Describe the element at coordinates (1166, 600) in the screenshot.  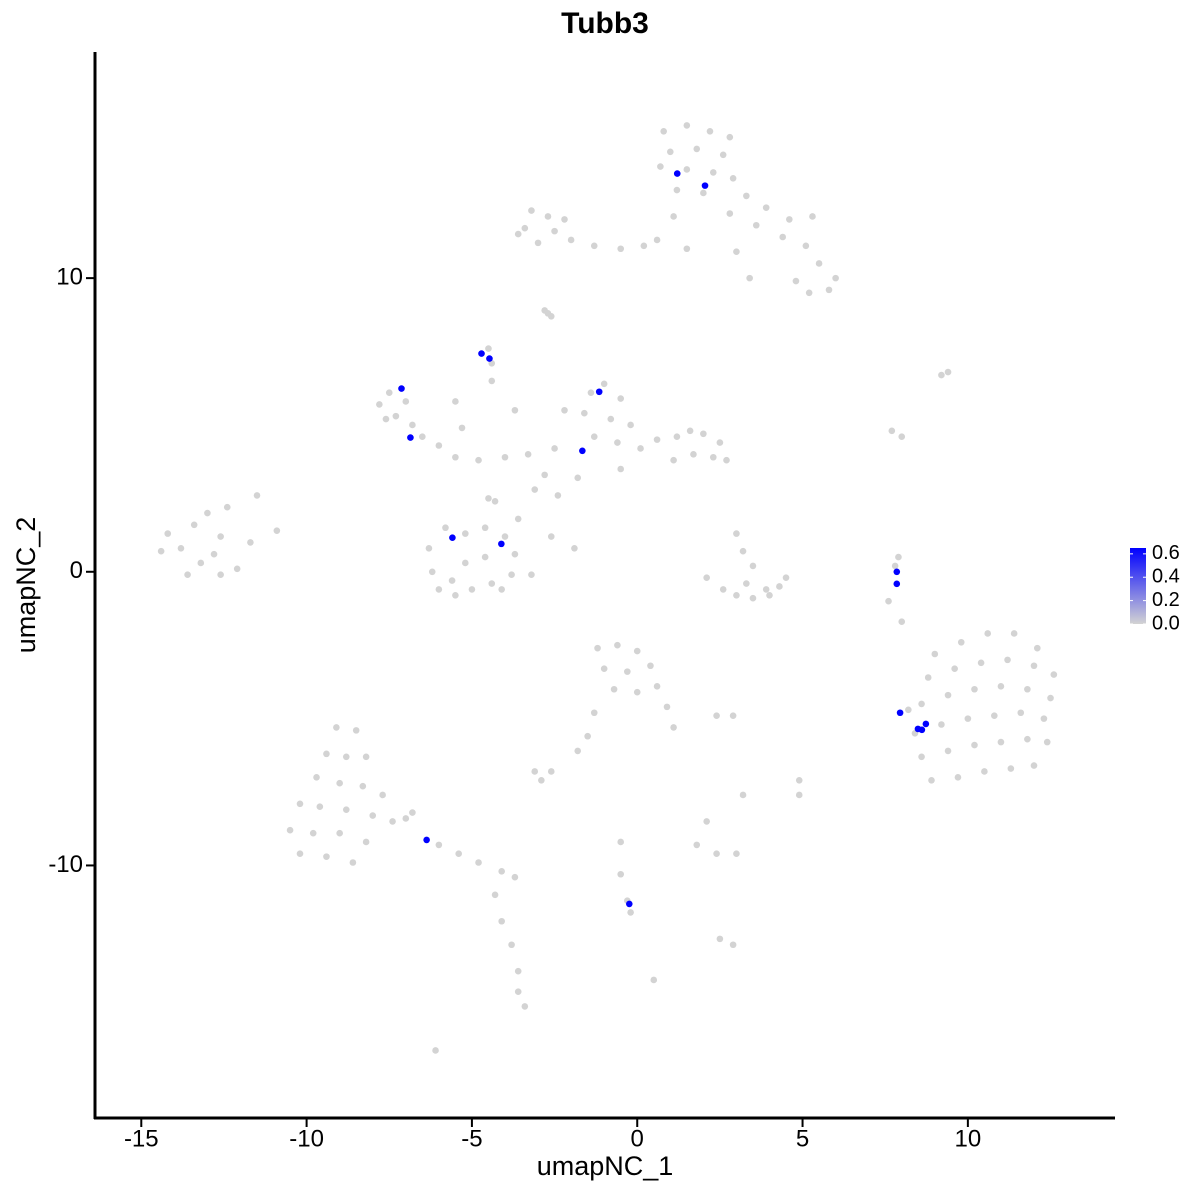
I see `colorbar-tick-label: 0.2` at that location.